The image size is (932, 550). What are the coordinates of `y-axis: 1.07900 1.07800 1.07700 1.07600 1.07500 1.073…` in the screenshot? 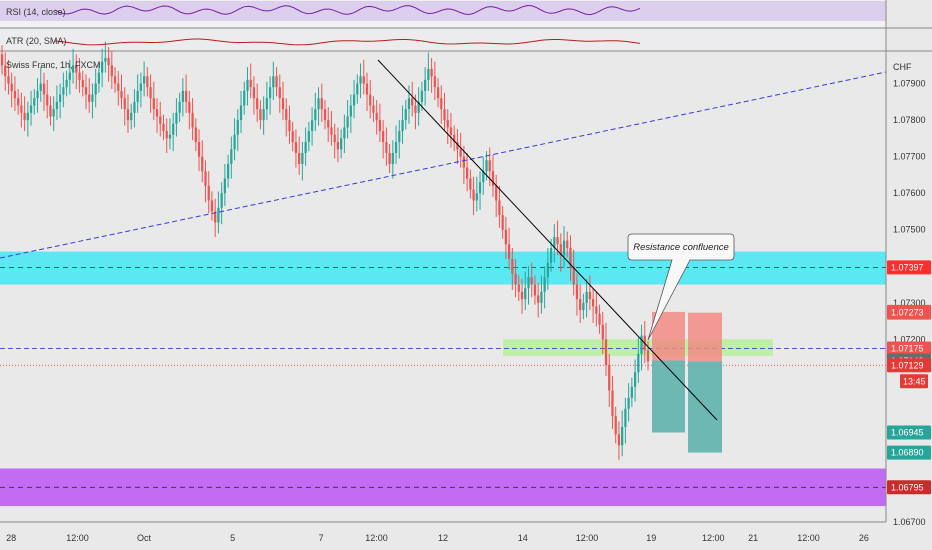 It's located at (909, 303).